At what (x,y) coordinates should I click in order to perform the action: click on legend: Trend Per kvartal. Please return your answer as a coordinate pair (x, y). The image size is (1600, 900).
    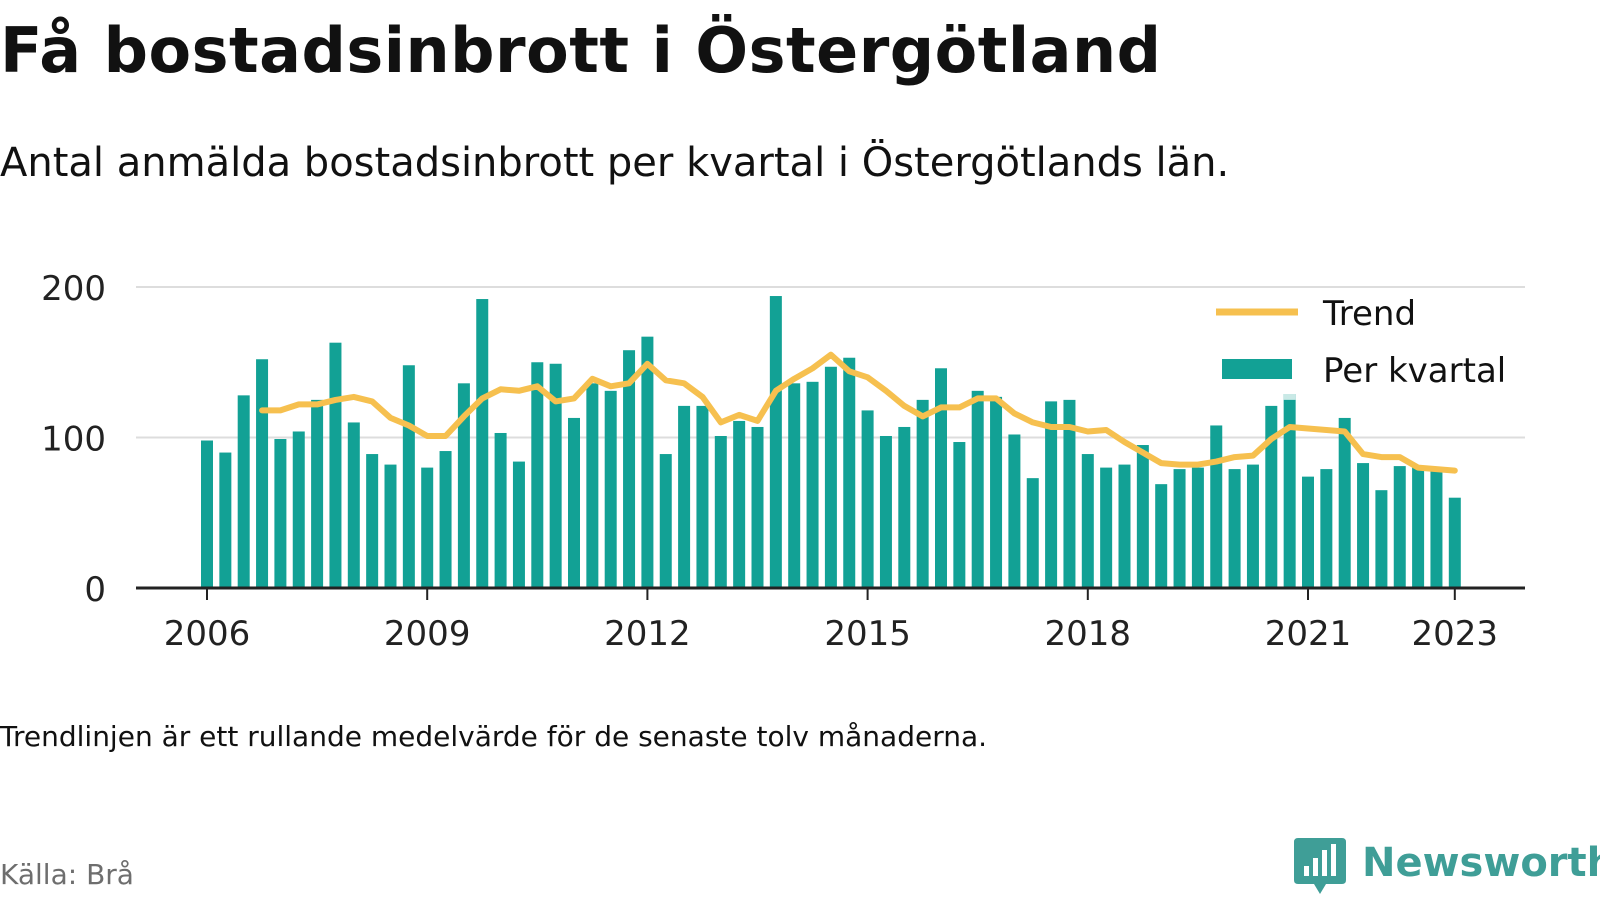
    Looking at the image, I should click on (1363, 342).